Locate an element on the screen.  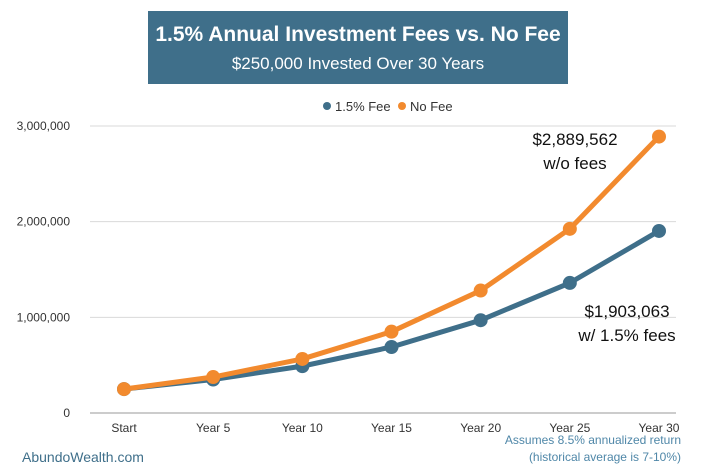
x-tick-label: Year 20 is located at coordinates (480, 428).